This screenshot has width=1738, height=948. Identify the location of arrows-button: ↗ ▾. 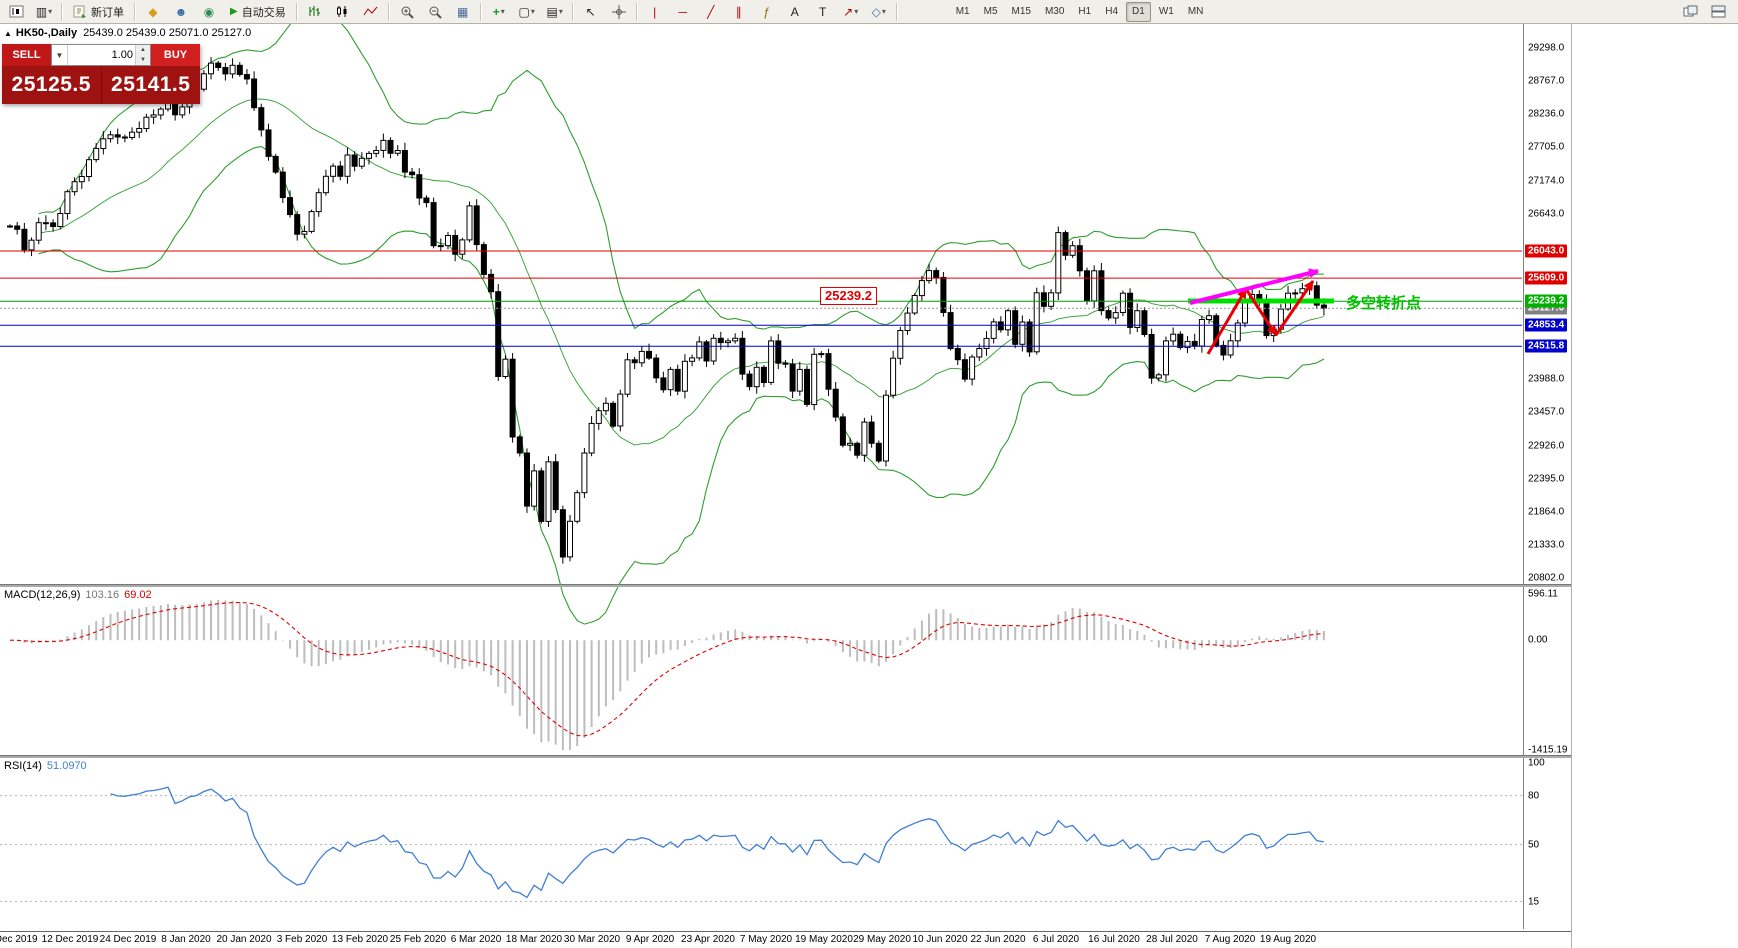
(851, 12).